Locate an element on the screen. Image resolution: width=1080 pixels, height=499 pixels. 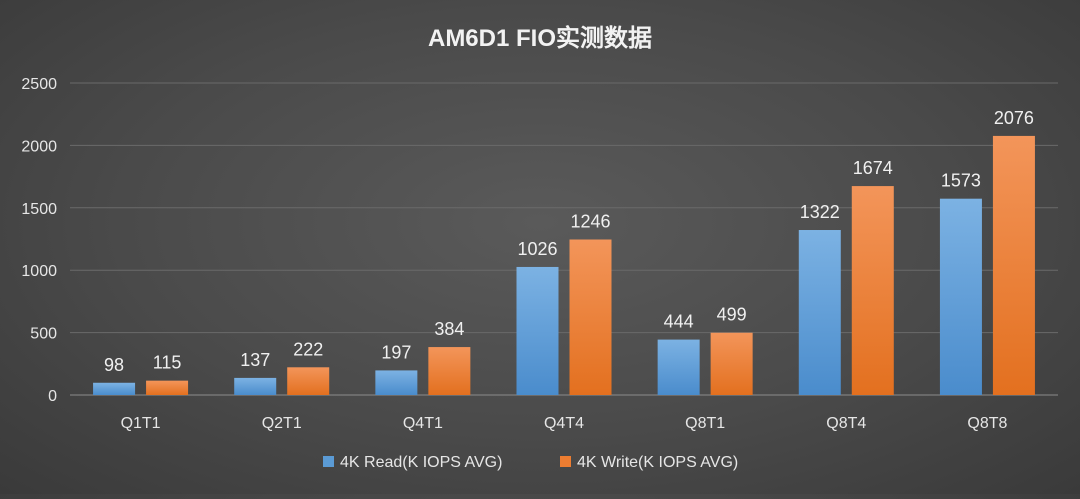
chart-title: AM6D1 FIO实测数据 is located at coordinates (540, 38).